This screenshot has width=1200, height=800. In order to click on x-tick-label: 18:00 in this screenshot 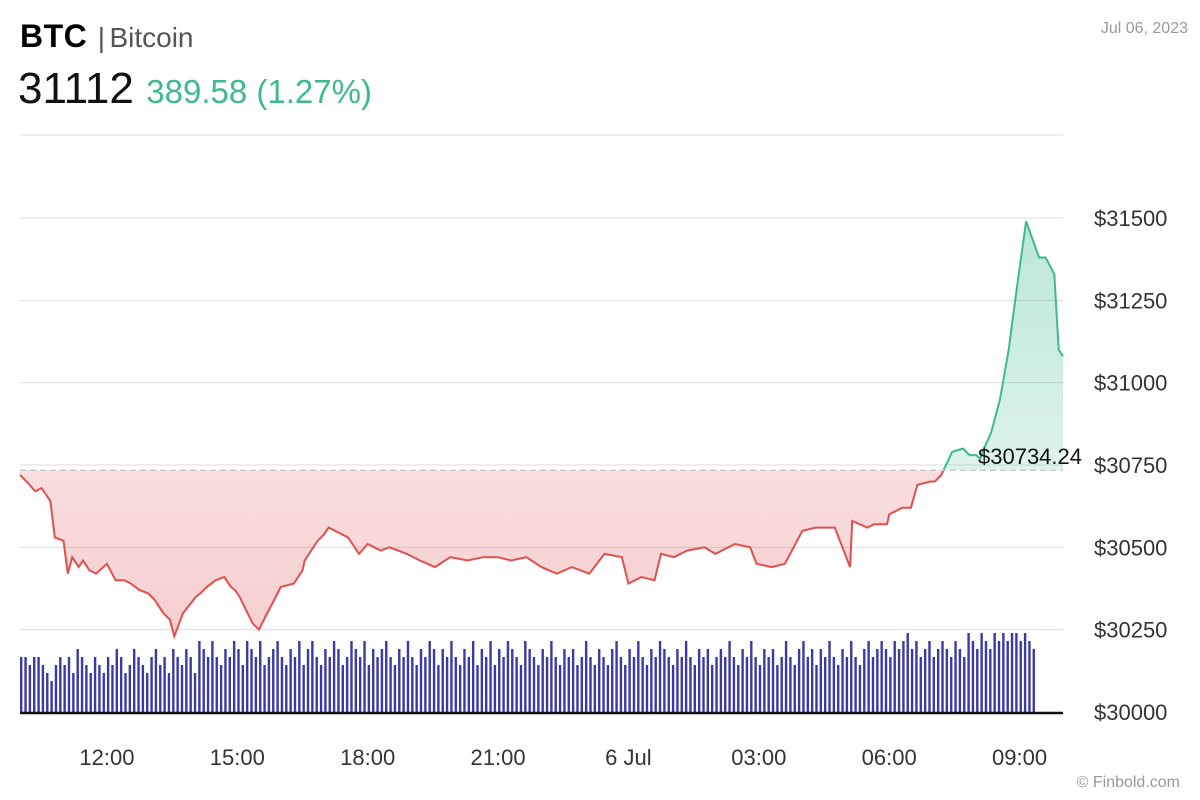, I will do `click(367, 757)`.